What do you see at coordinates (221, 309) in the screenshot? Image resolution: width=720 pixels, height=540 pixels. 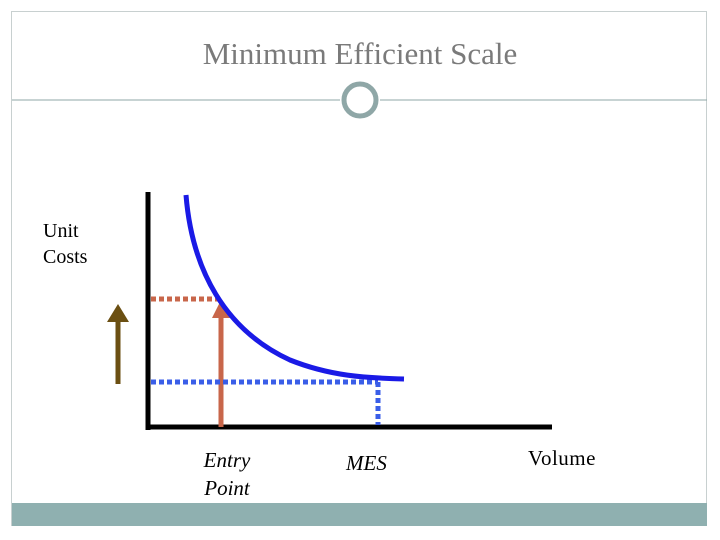 I see `entry-arrow-icon` at bounding box center [221, 309].